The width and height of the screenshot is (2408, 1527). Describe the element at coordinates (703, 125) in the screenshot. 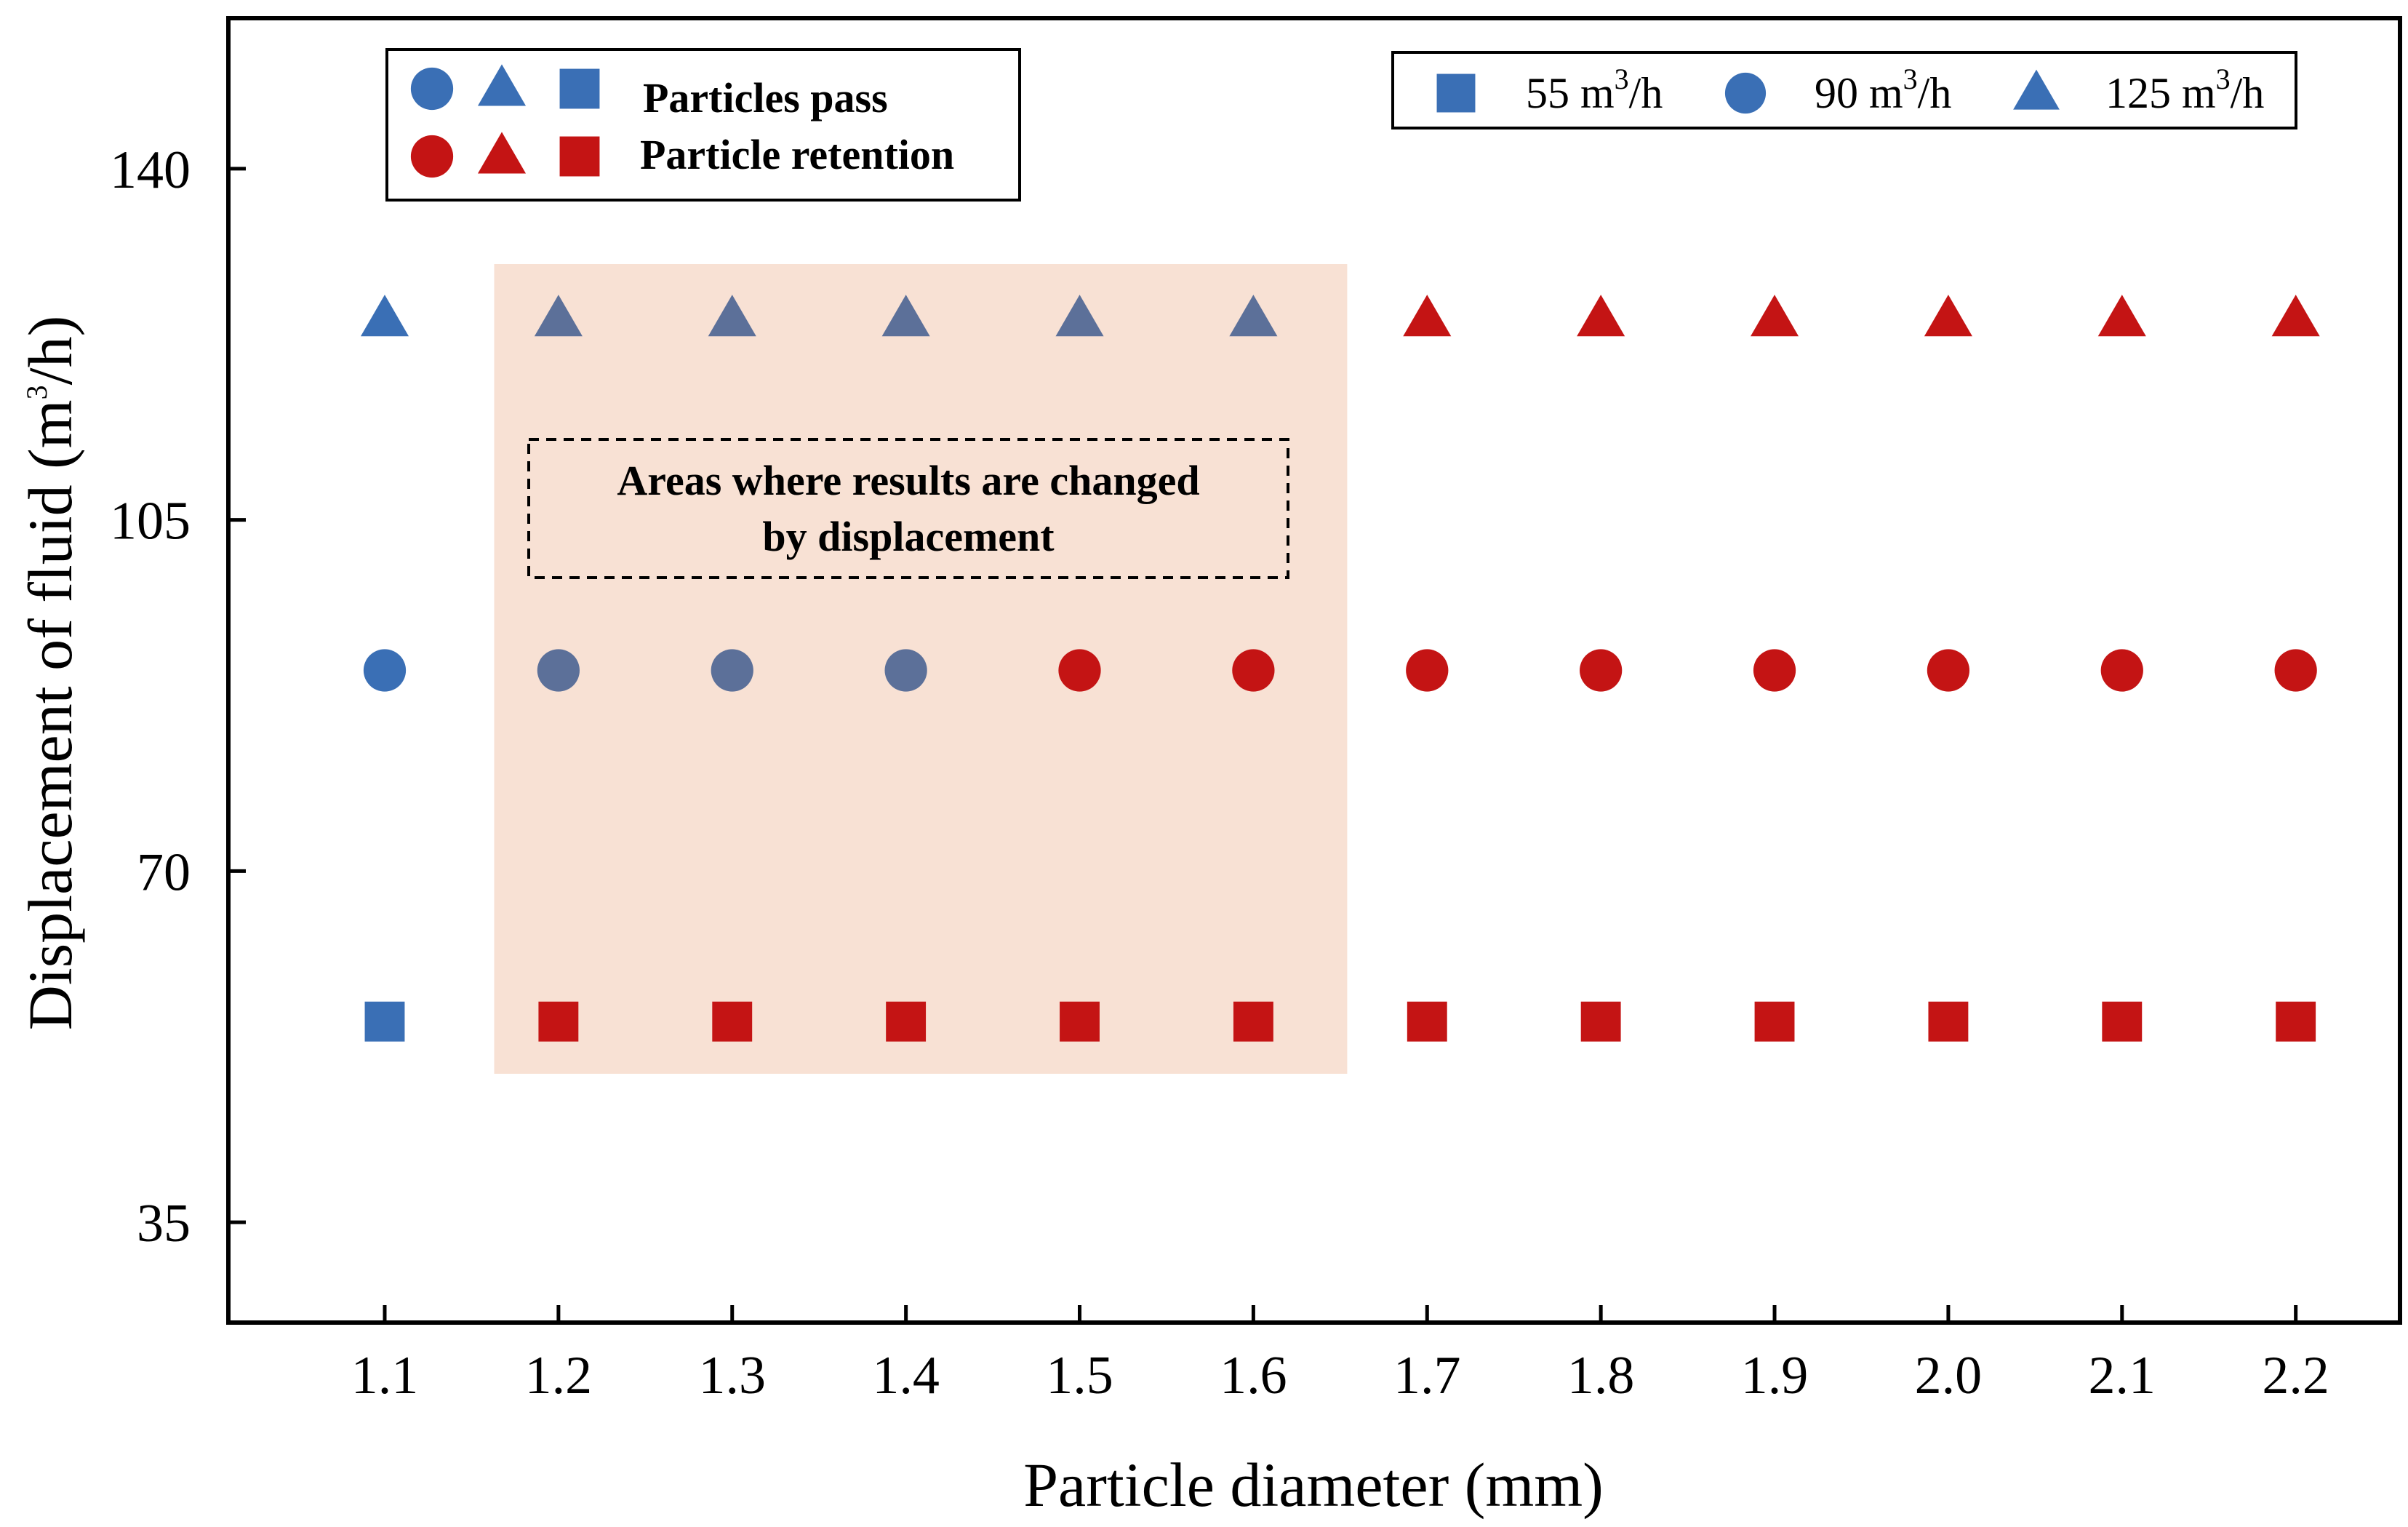

I see `legend-outcome-box` at that location.